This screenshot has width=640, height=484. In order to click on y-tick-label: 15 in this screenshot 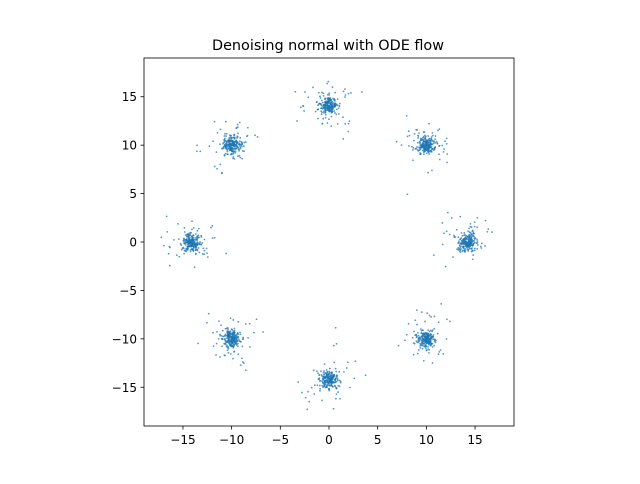, I will do `click(129, 97)`.